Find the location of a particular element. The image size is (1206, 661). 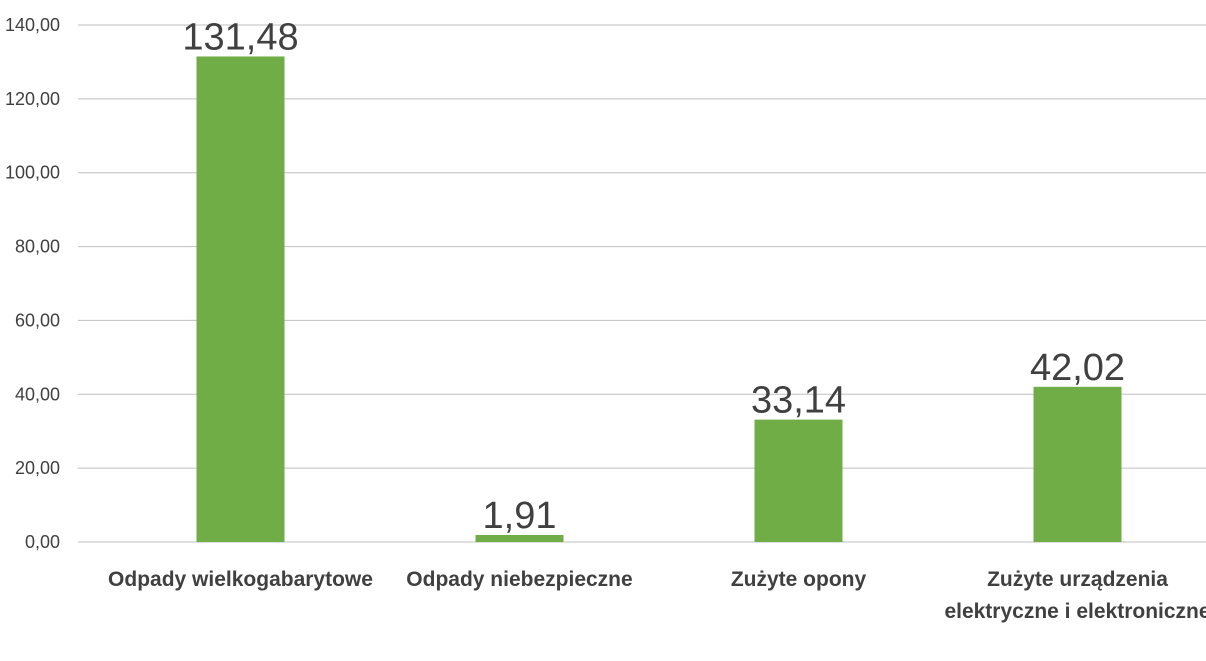

y-tick-label: 140,00 is located at coordinates (32, 25).